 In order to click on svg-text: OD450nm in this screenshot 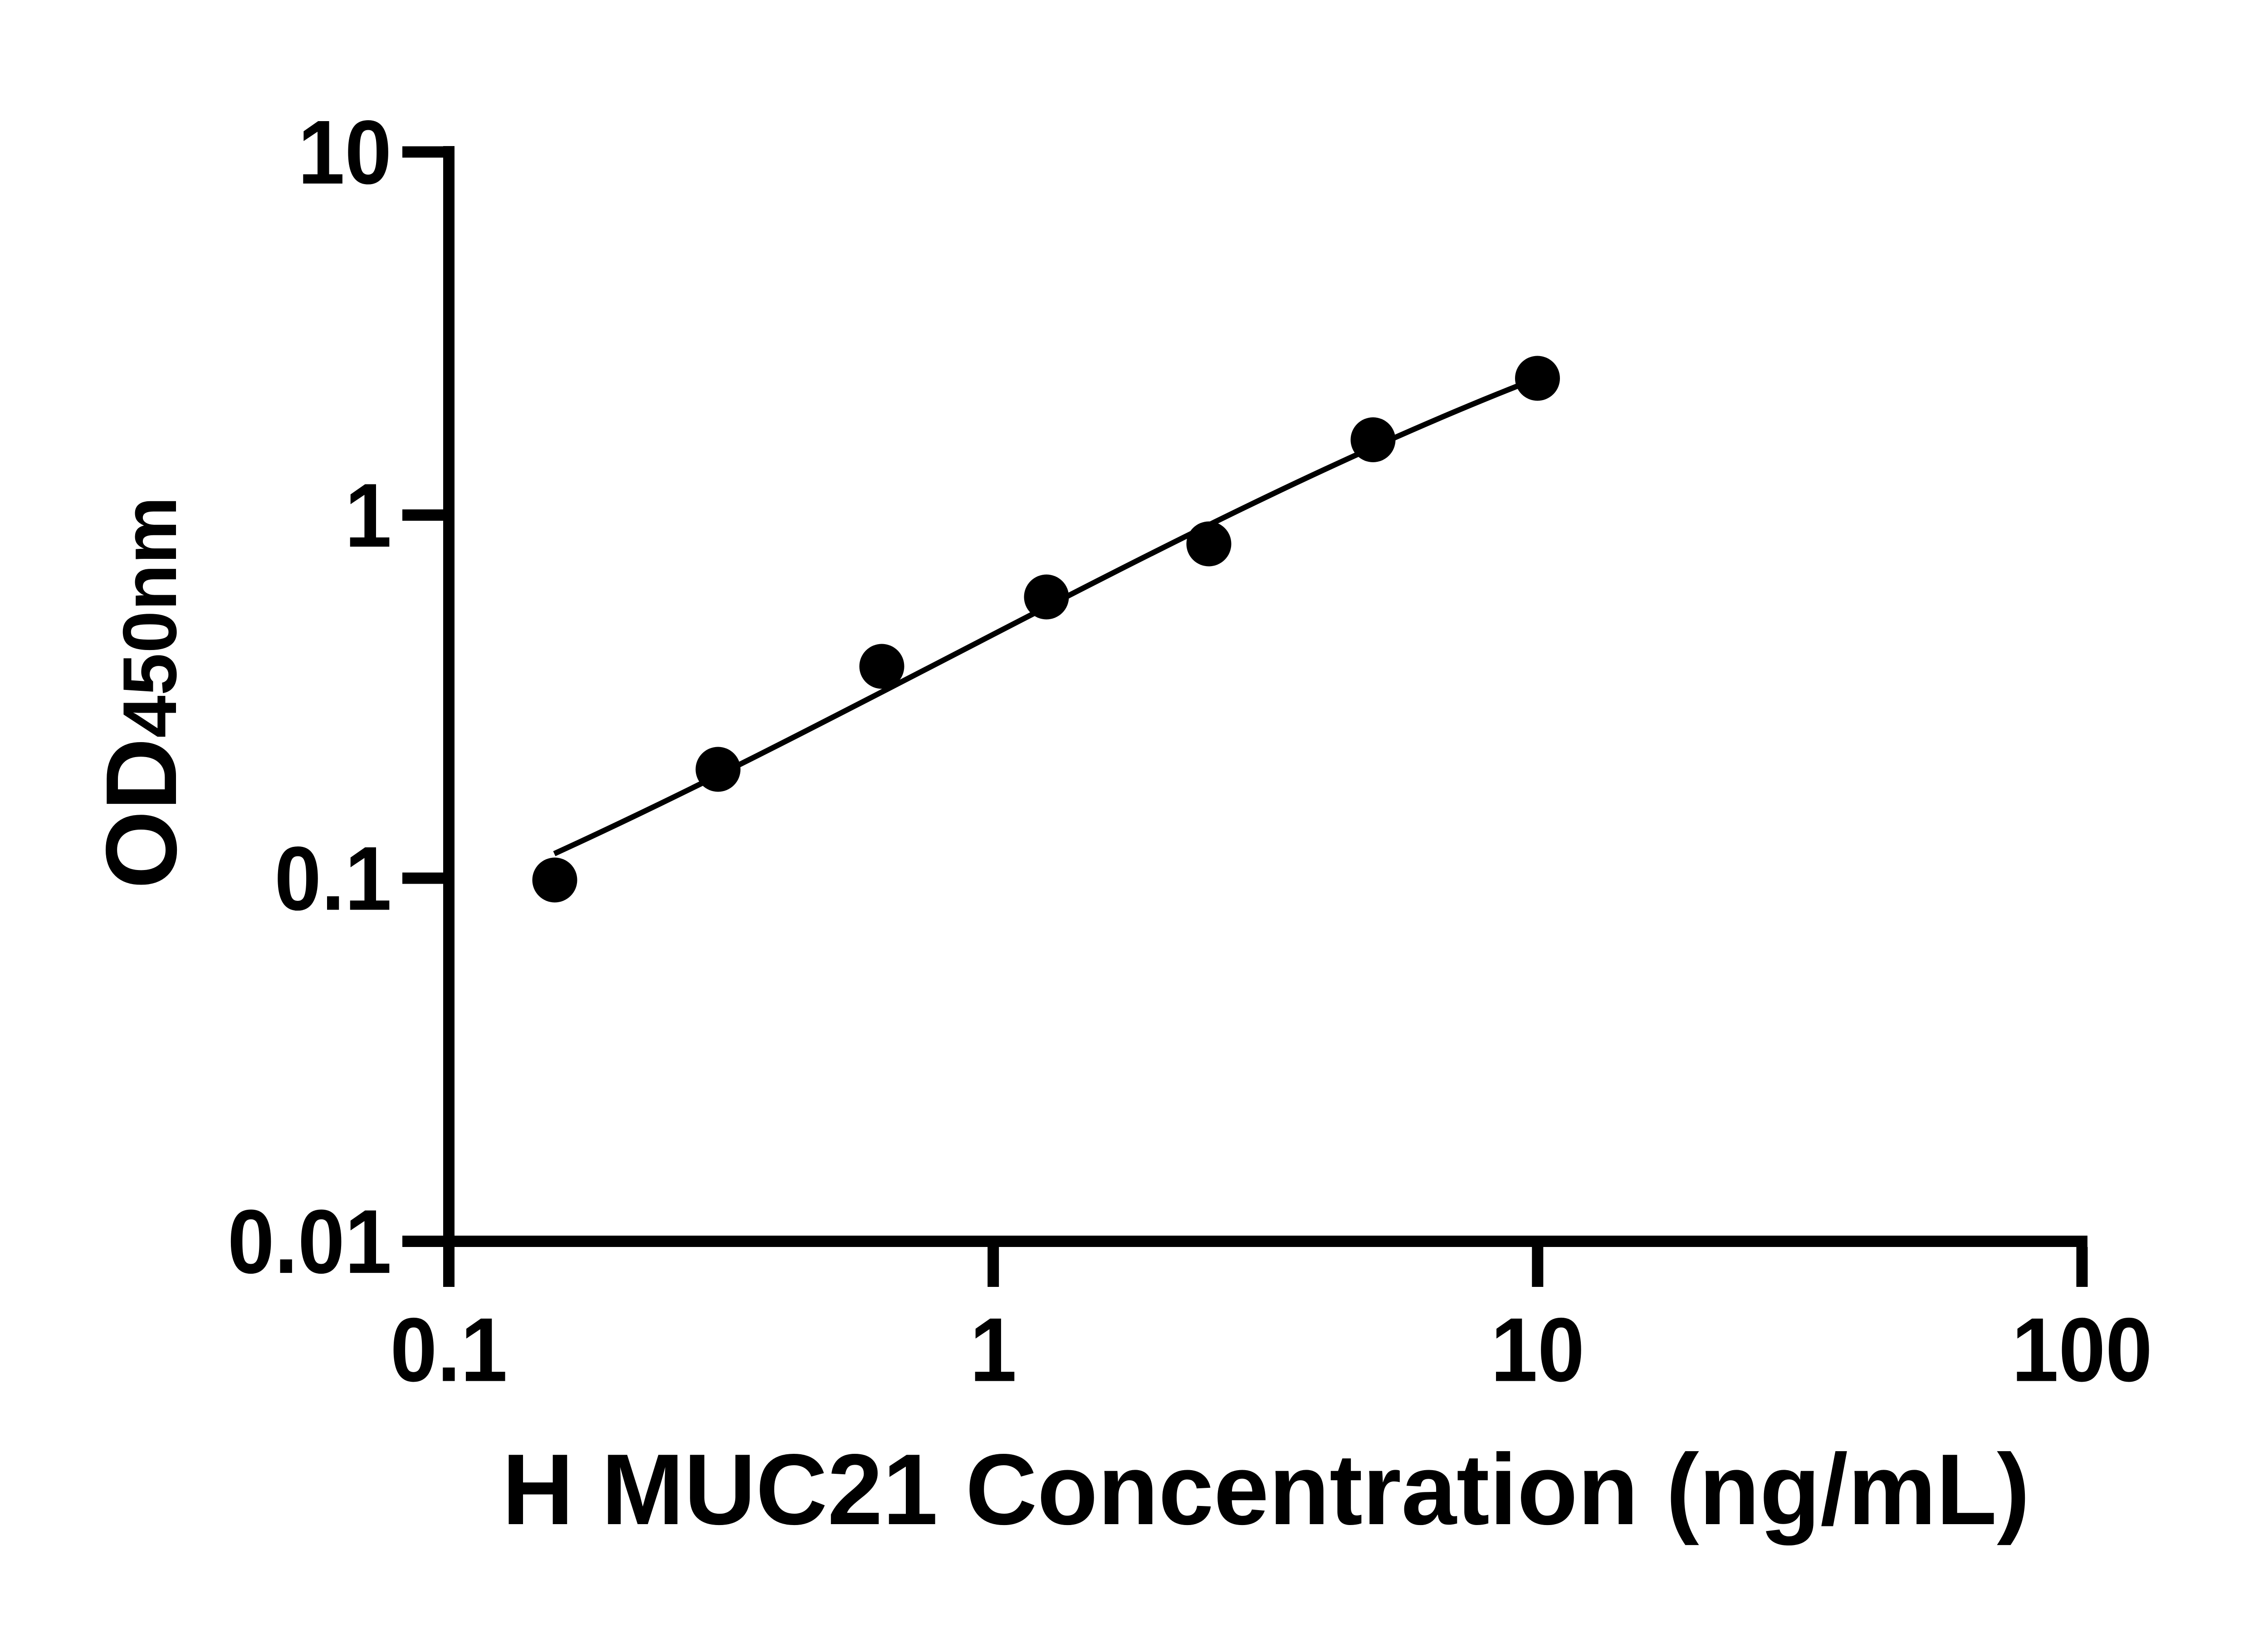, I will do `click(141, 692)`.